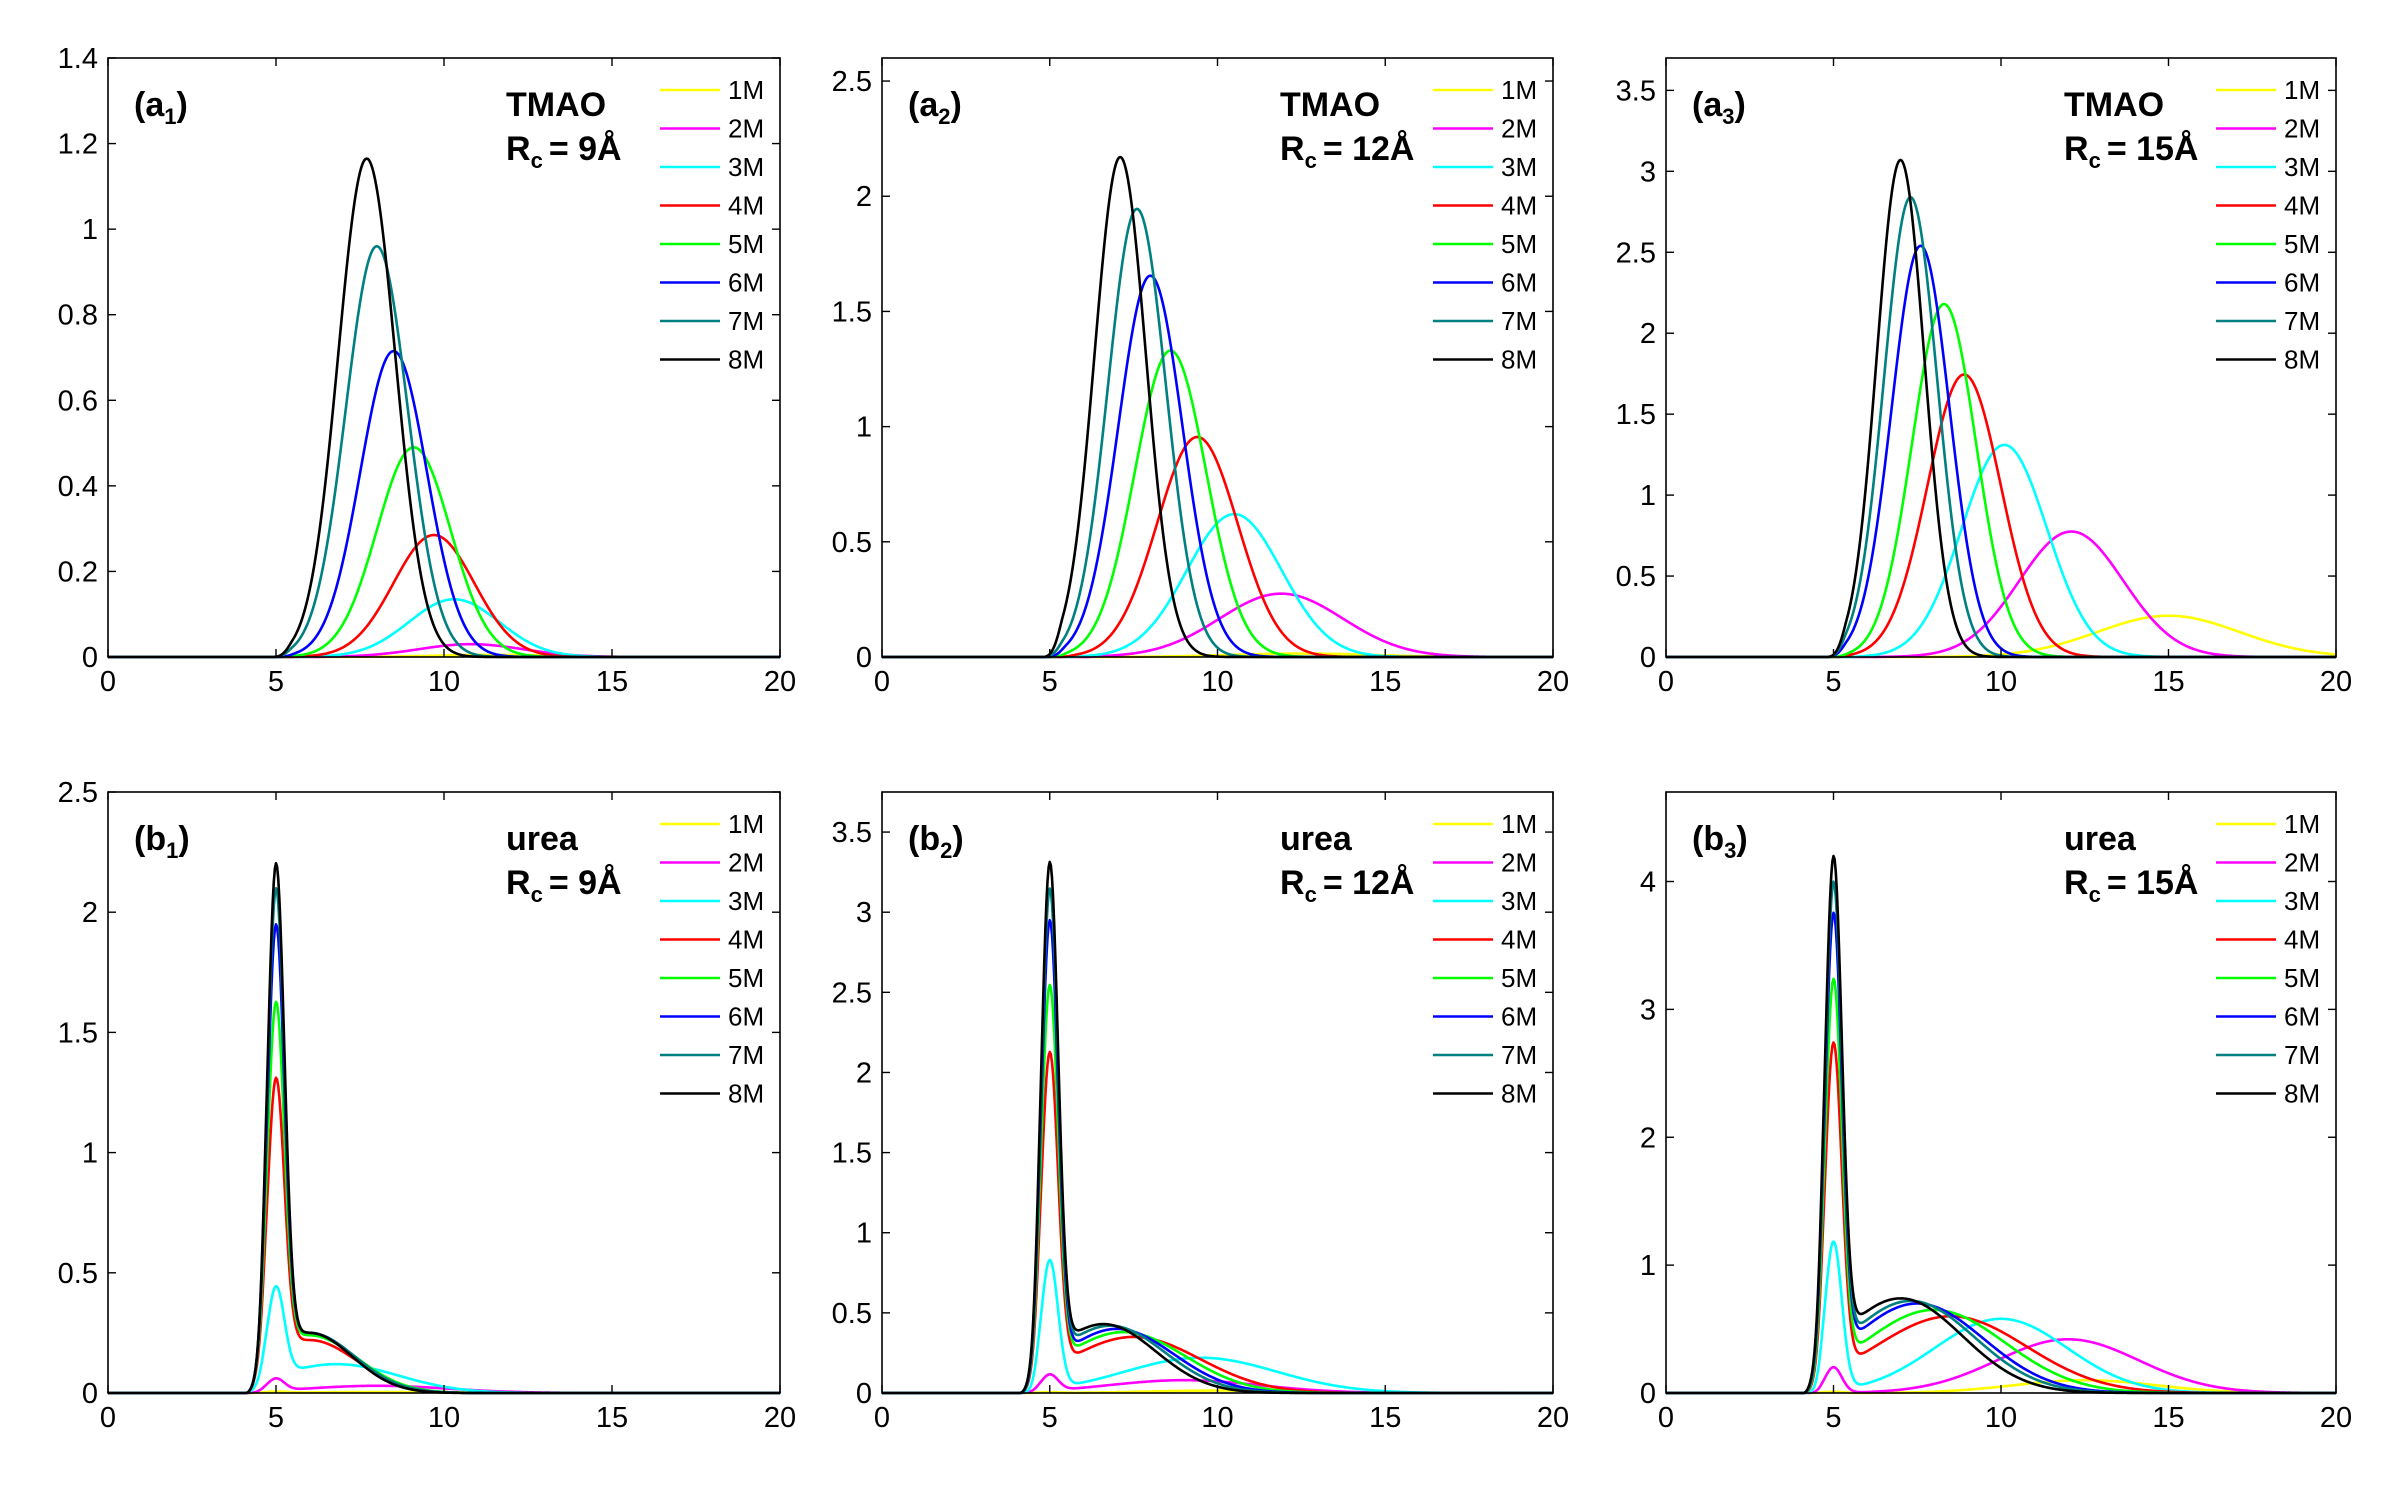 The image size is (2400, 1500). I want to click on y-tick-label: 2.5, so click(852, 993).